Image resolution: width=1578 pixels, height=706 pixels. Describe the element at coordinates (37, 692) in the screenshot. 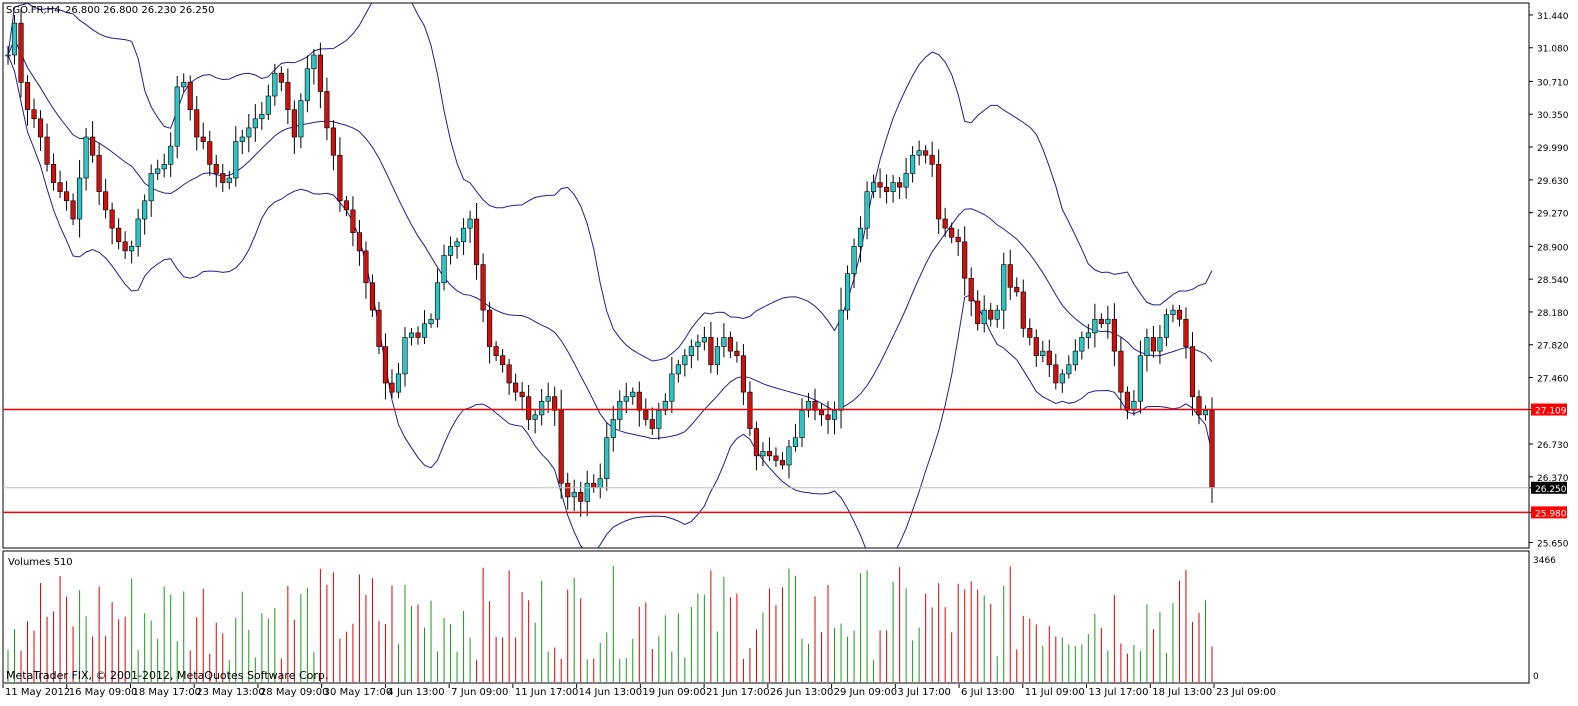

I see `time-axis-label: 11 May 2012` at that location.